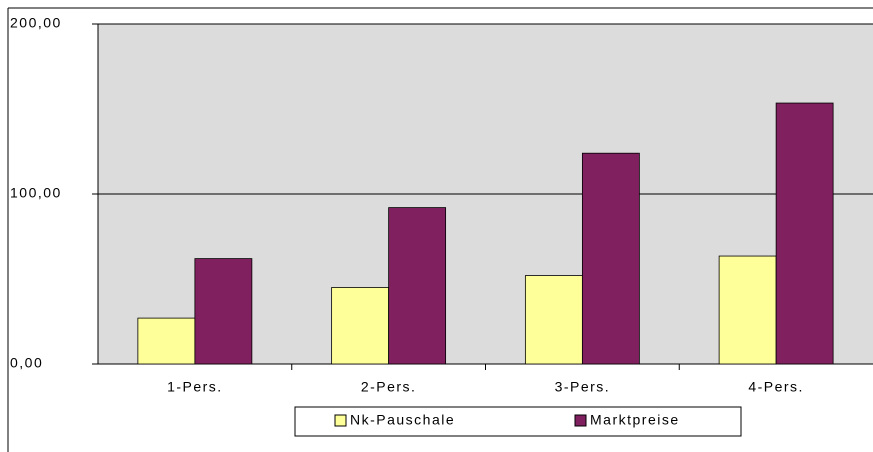 This screenshot has width=873, height=452. What do you see at coordinates (583, 387) in the screenshot?
I see `x-tick-label: 3-Pers.` at bounding box center [583, 387].